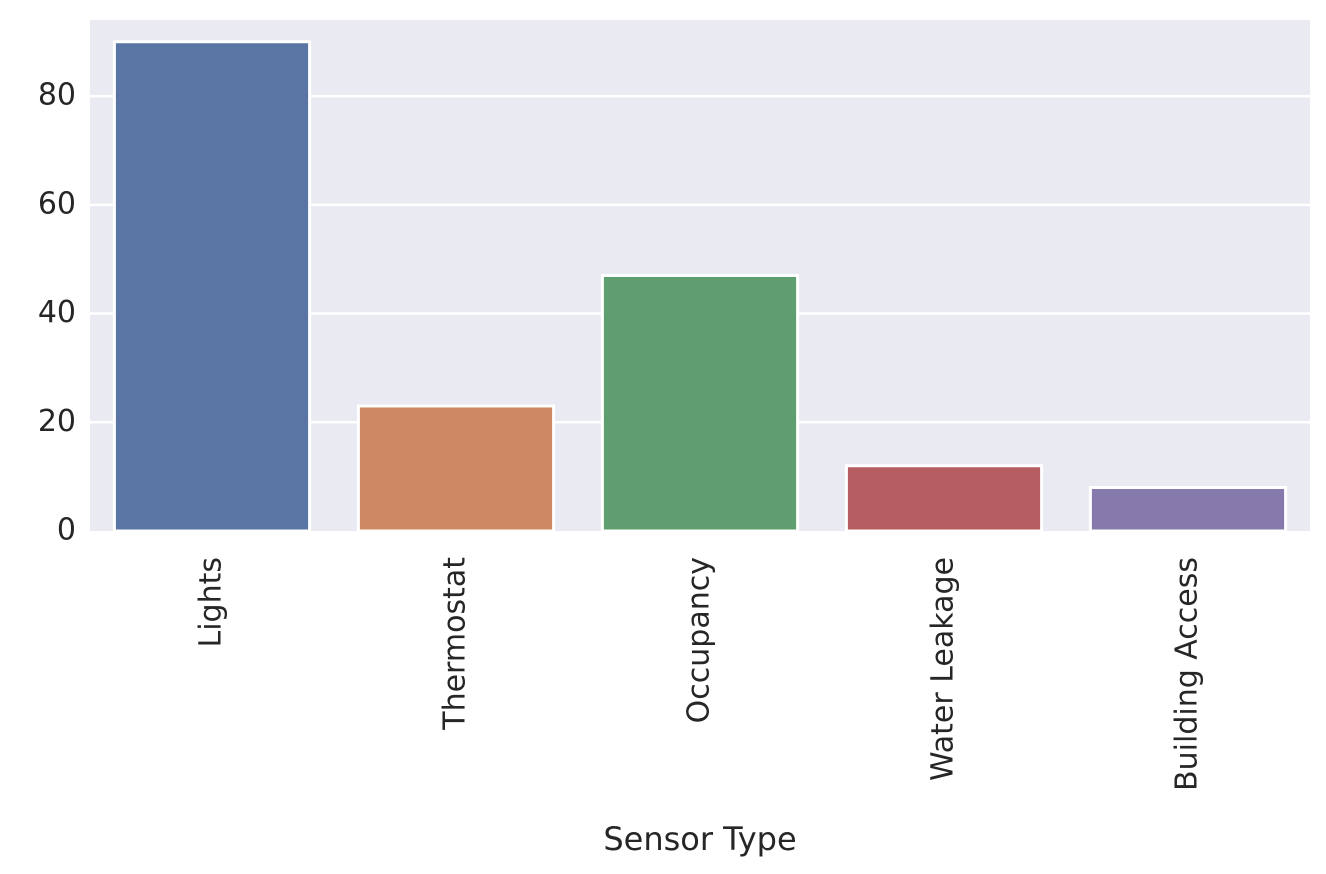 Image resolution: width=1326 pixels, height=874 pixels. What do you see at coordinates (211, 602) in the screenshot?
I see `x-tick-label: Lights` at bounding box center [211, 602].